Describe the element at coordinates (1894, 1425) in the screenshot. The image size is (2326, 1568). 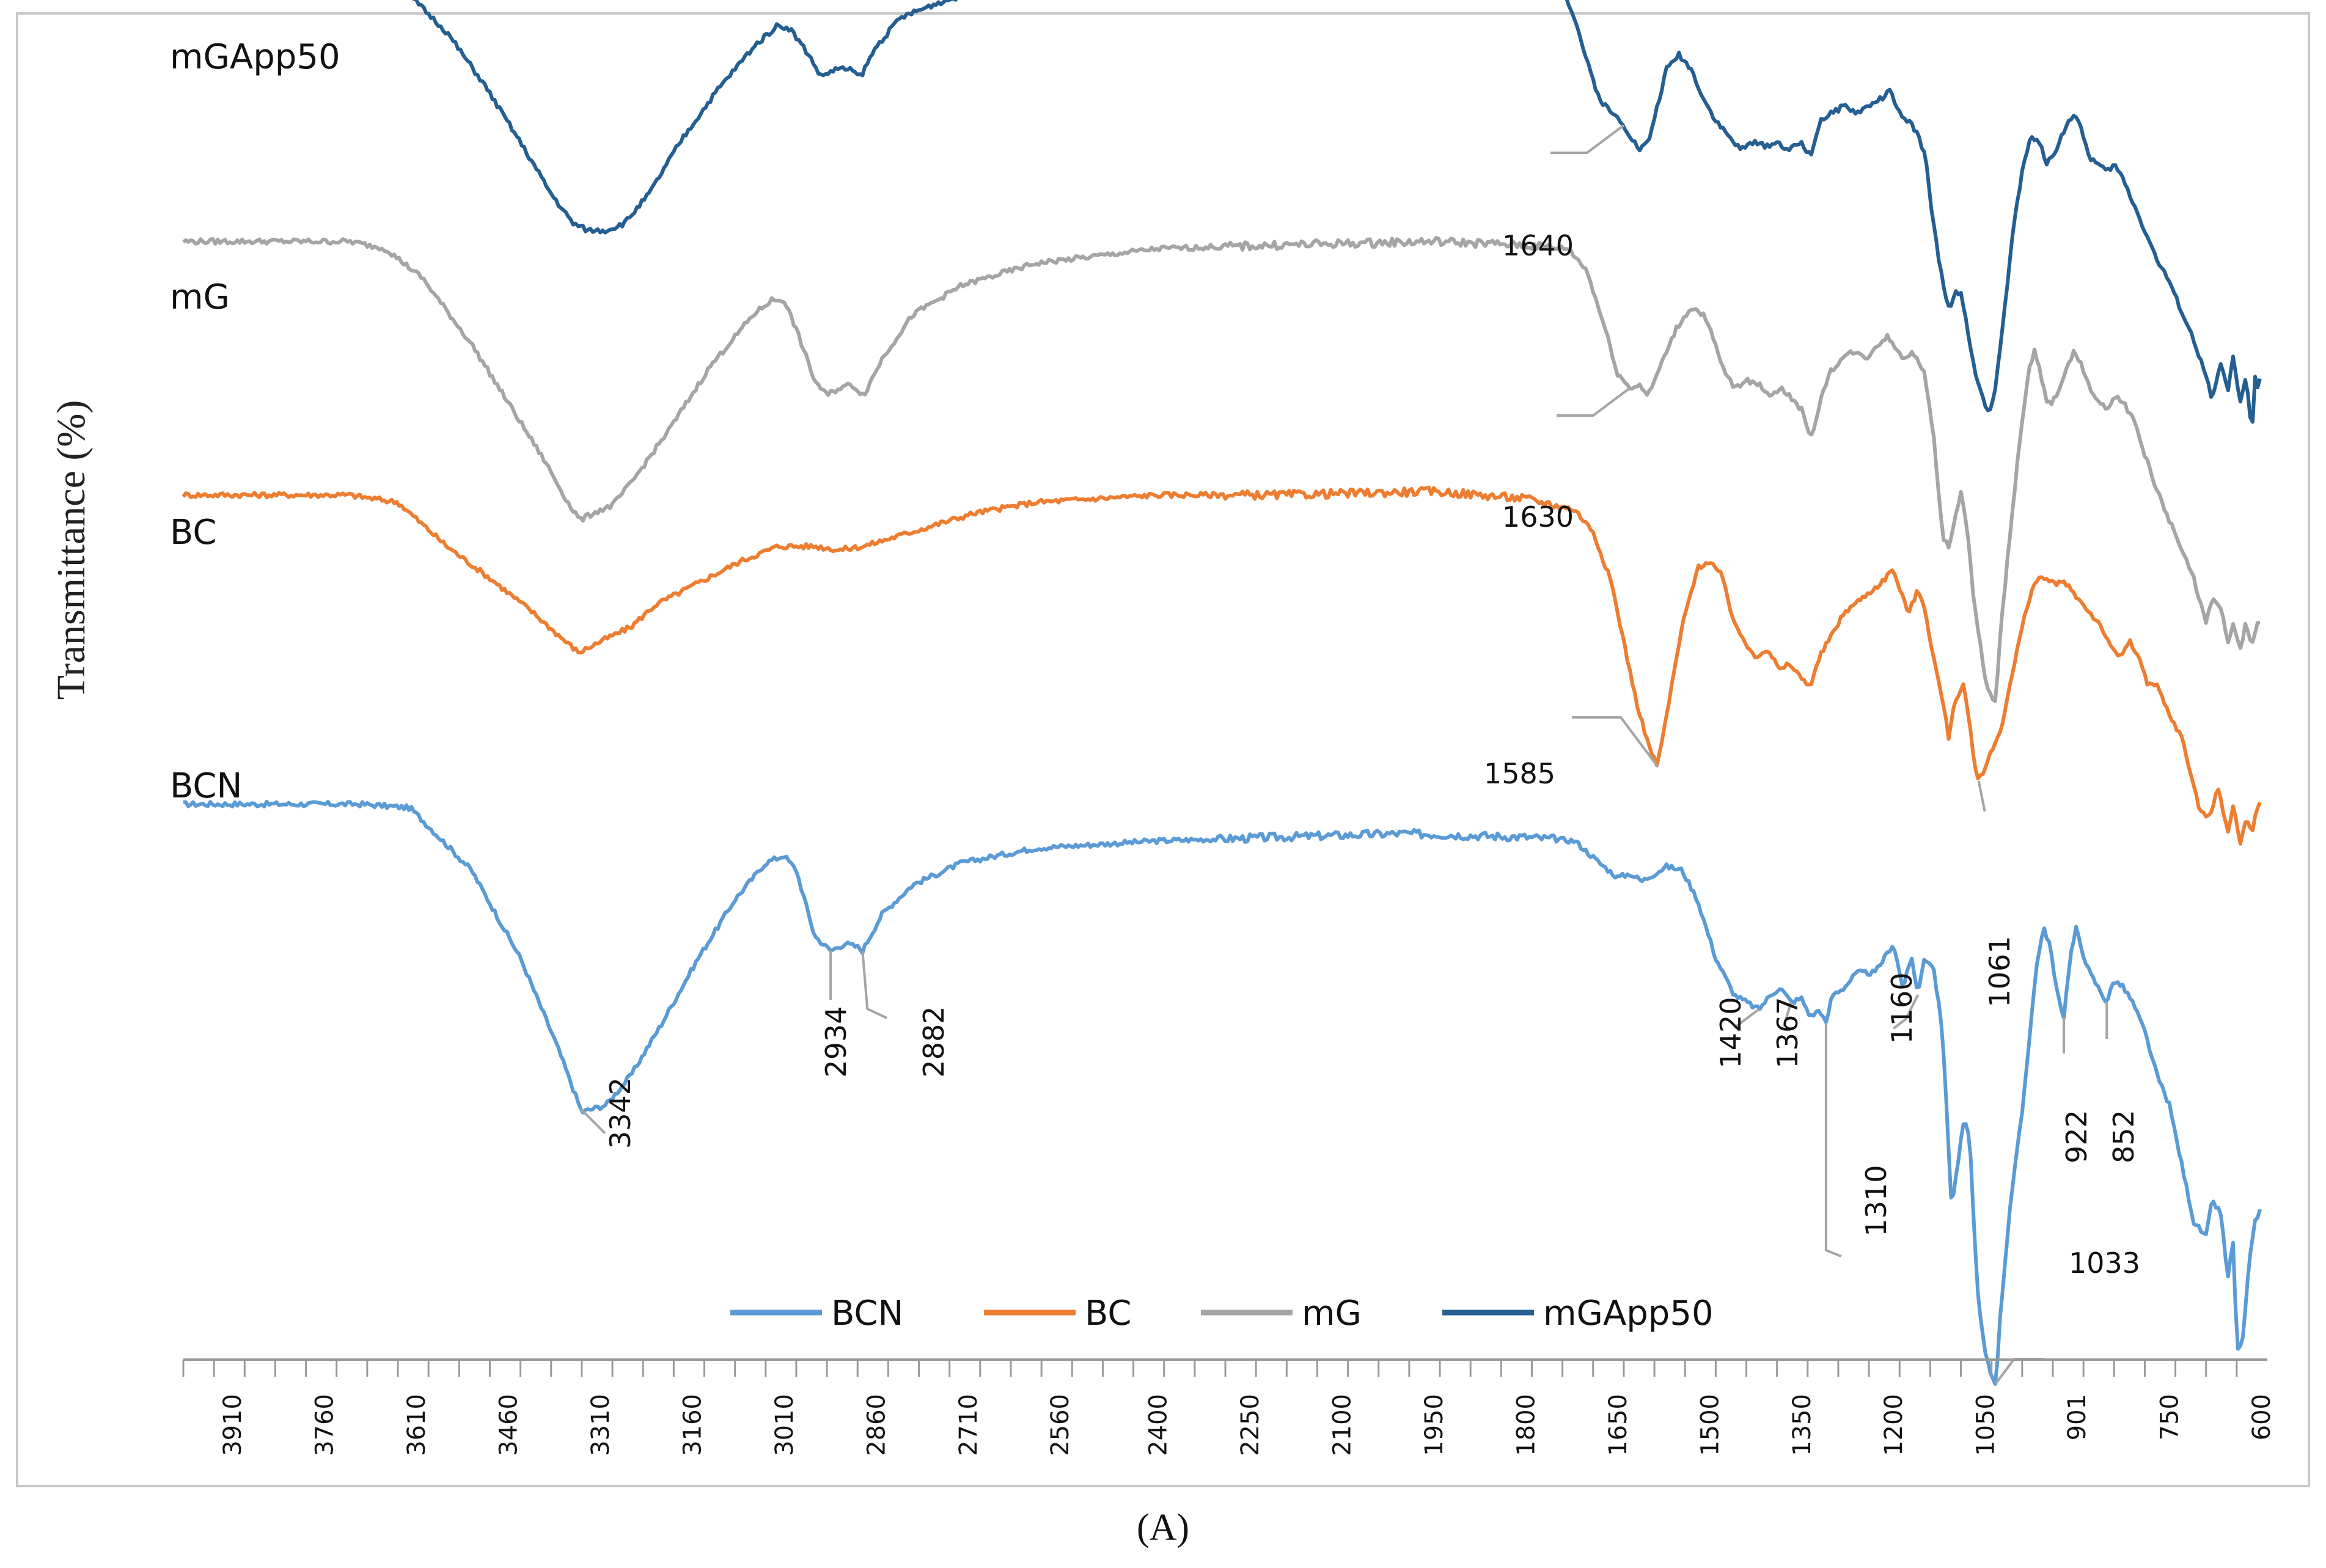
I see `x-tick-label-1200: 1200` at that location.